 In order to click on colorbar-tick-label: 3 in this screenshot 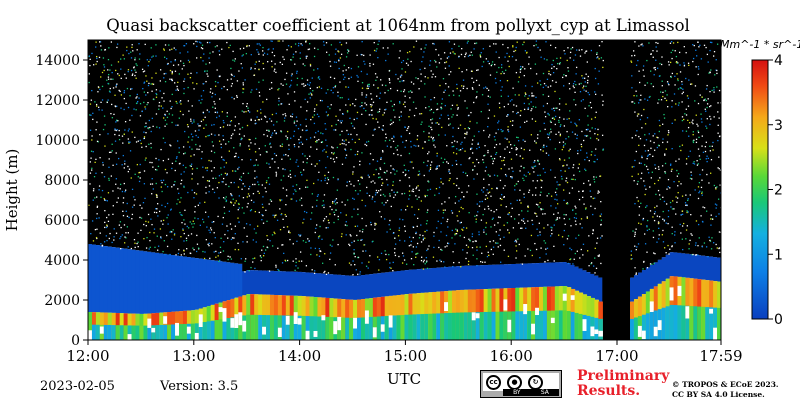, I will do `click(778, 126)`.